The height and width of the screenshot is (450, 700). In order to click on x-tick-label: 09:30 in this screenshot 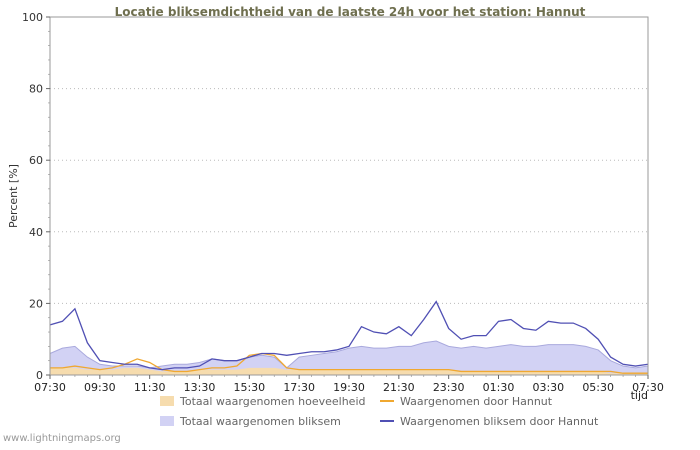, I will do `click(100, 387)`.